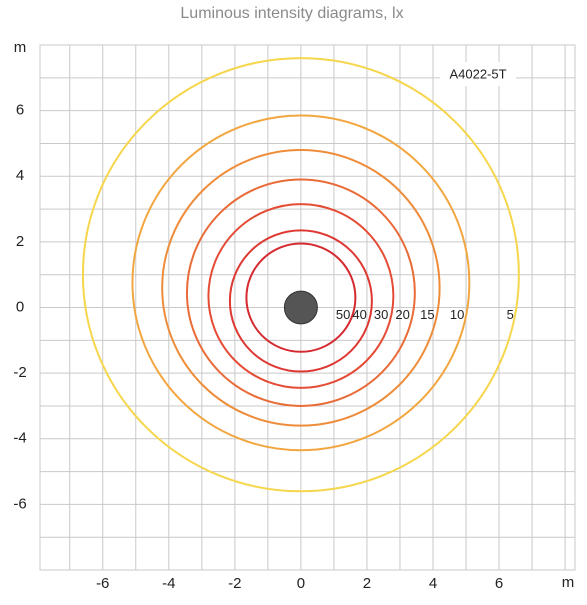 The height and width of the screenshot is (605, 587). Describe the element at coordinates (19, 372) in the screenshot. I see `y-tick-label: -2` at that location.